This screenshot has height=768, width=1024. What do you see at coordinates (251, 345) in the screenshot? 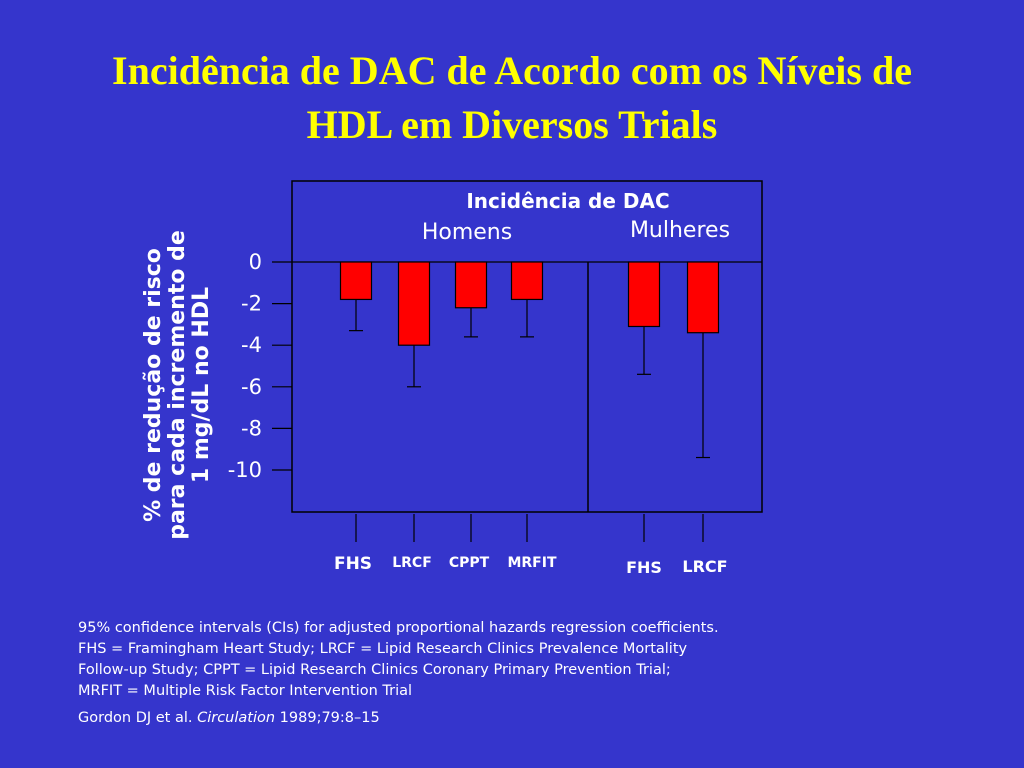
I see `y-tick-label: -4` at bounding box center [251, 345].